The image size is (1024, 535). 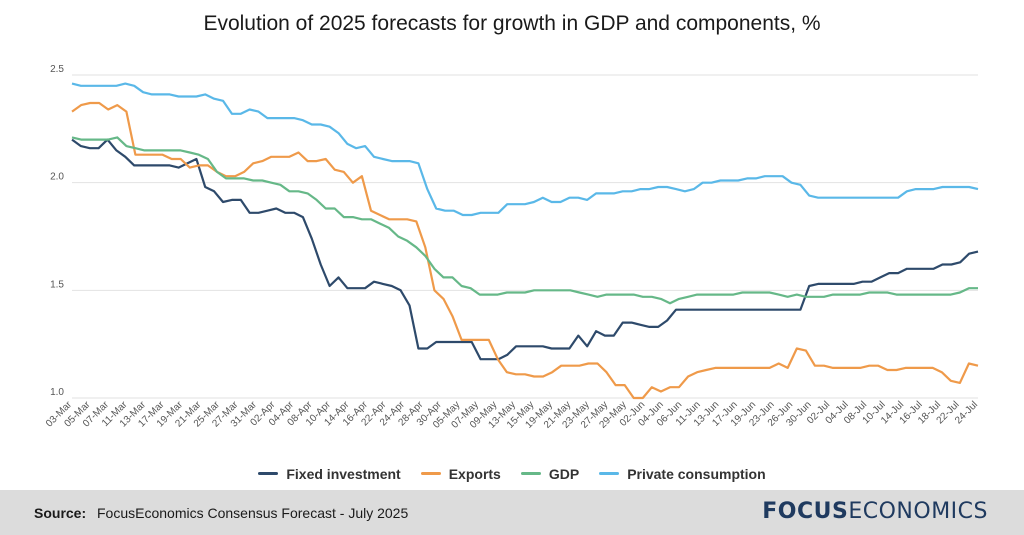 I want to click on y-tick-label: 2.0, so click(x=57, y=177).